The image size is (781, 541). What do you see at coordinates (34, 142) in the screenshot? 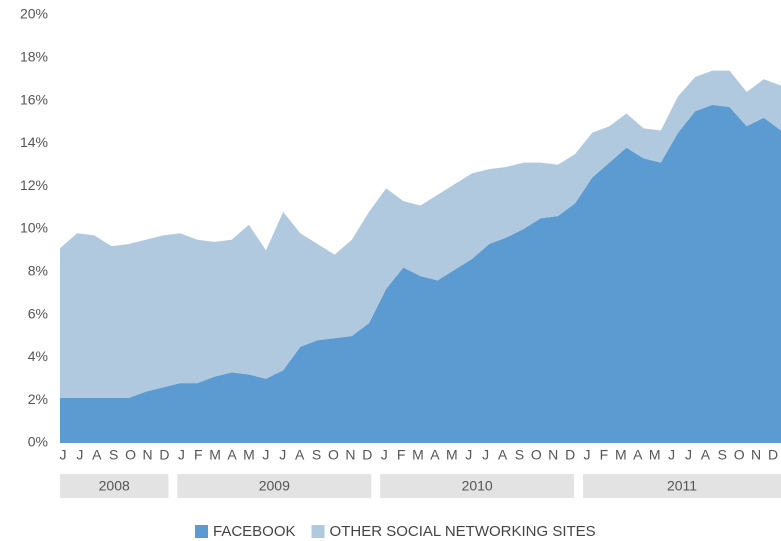
I see `y-tick-label: 14%` at bounding box center [34, 142].